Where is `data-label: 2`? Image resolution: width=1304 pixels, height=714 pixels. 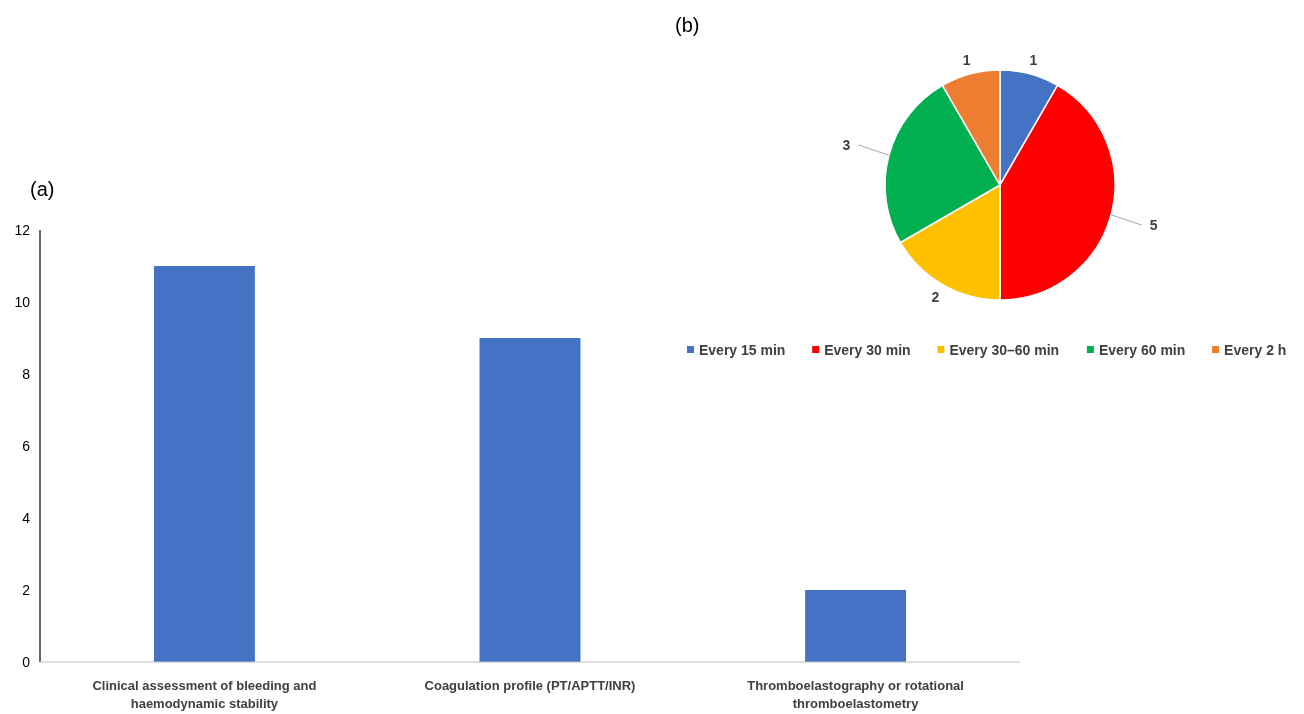
data-label: 2 is located at coordinates (935, 296).